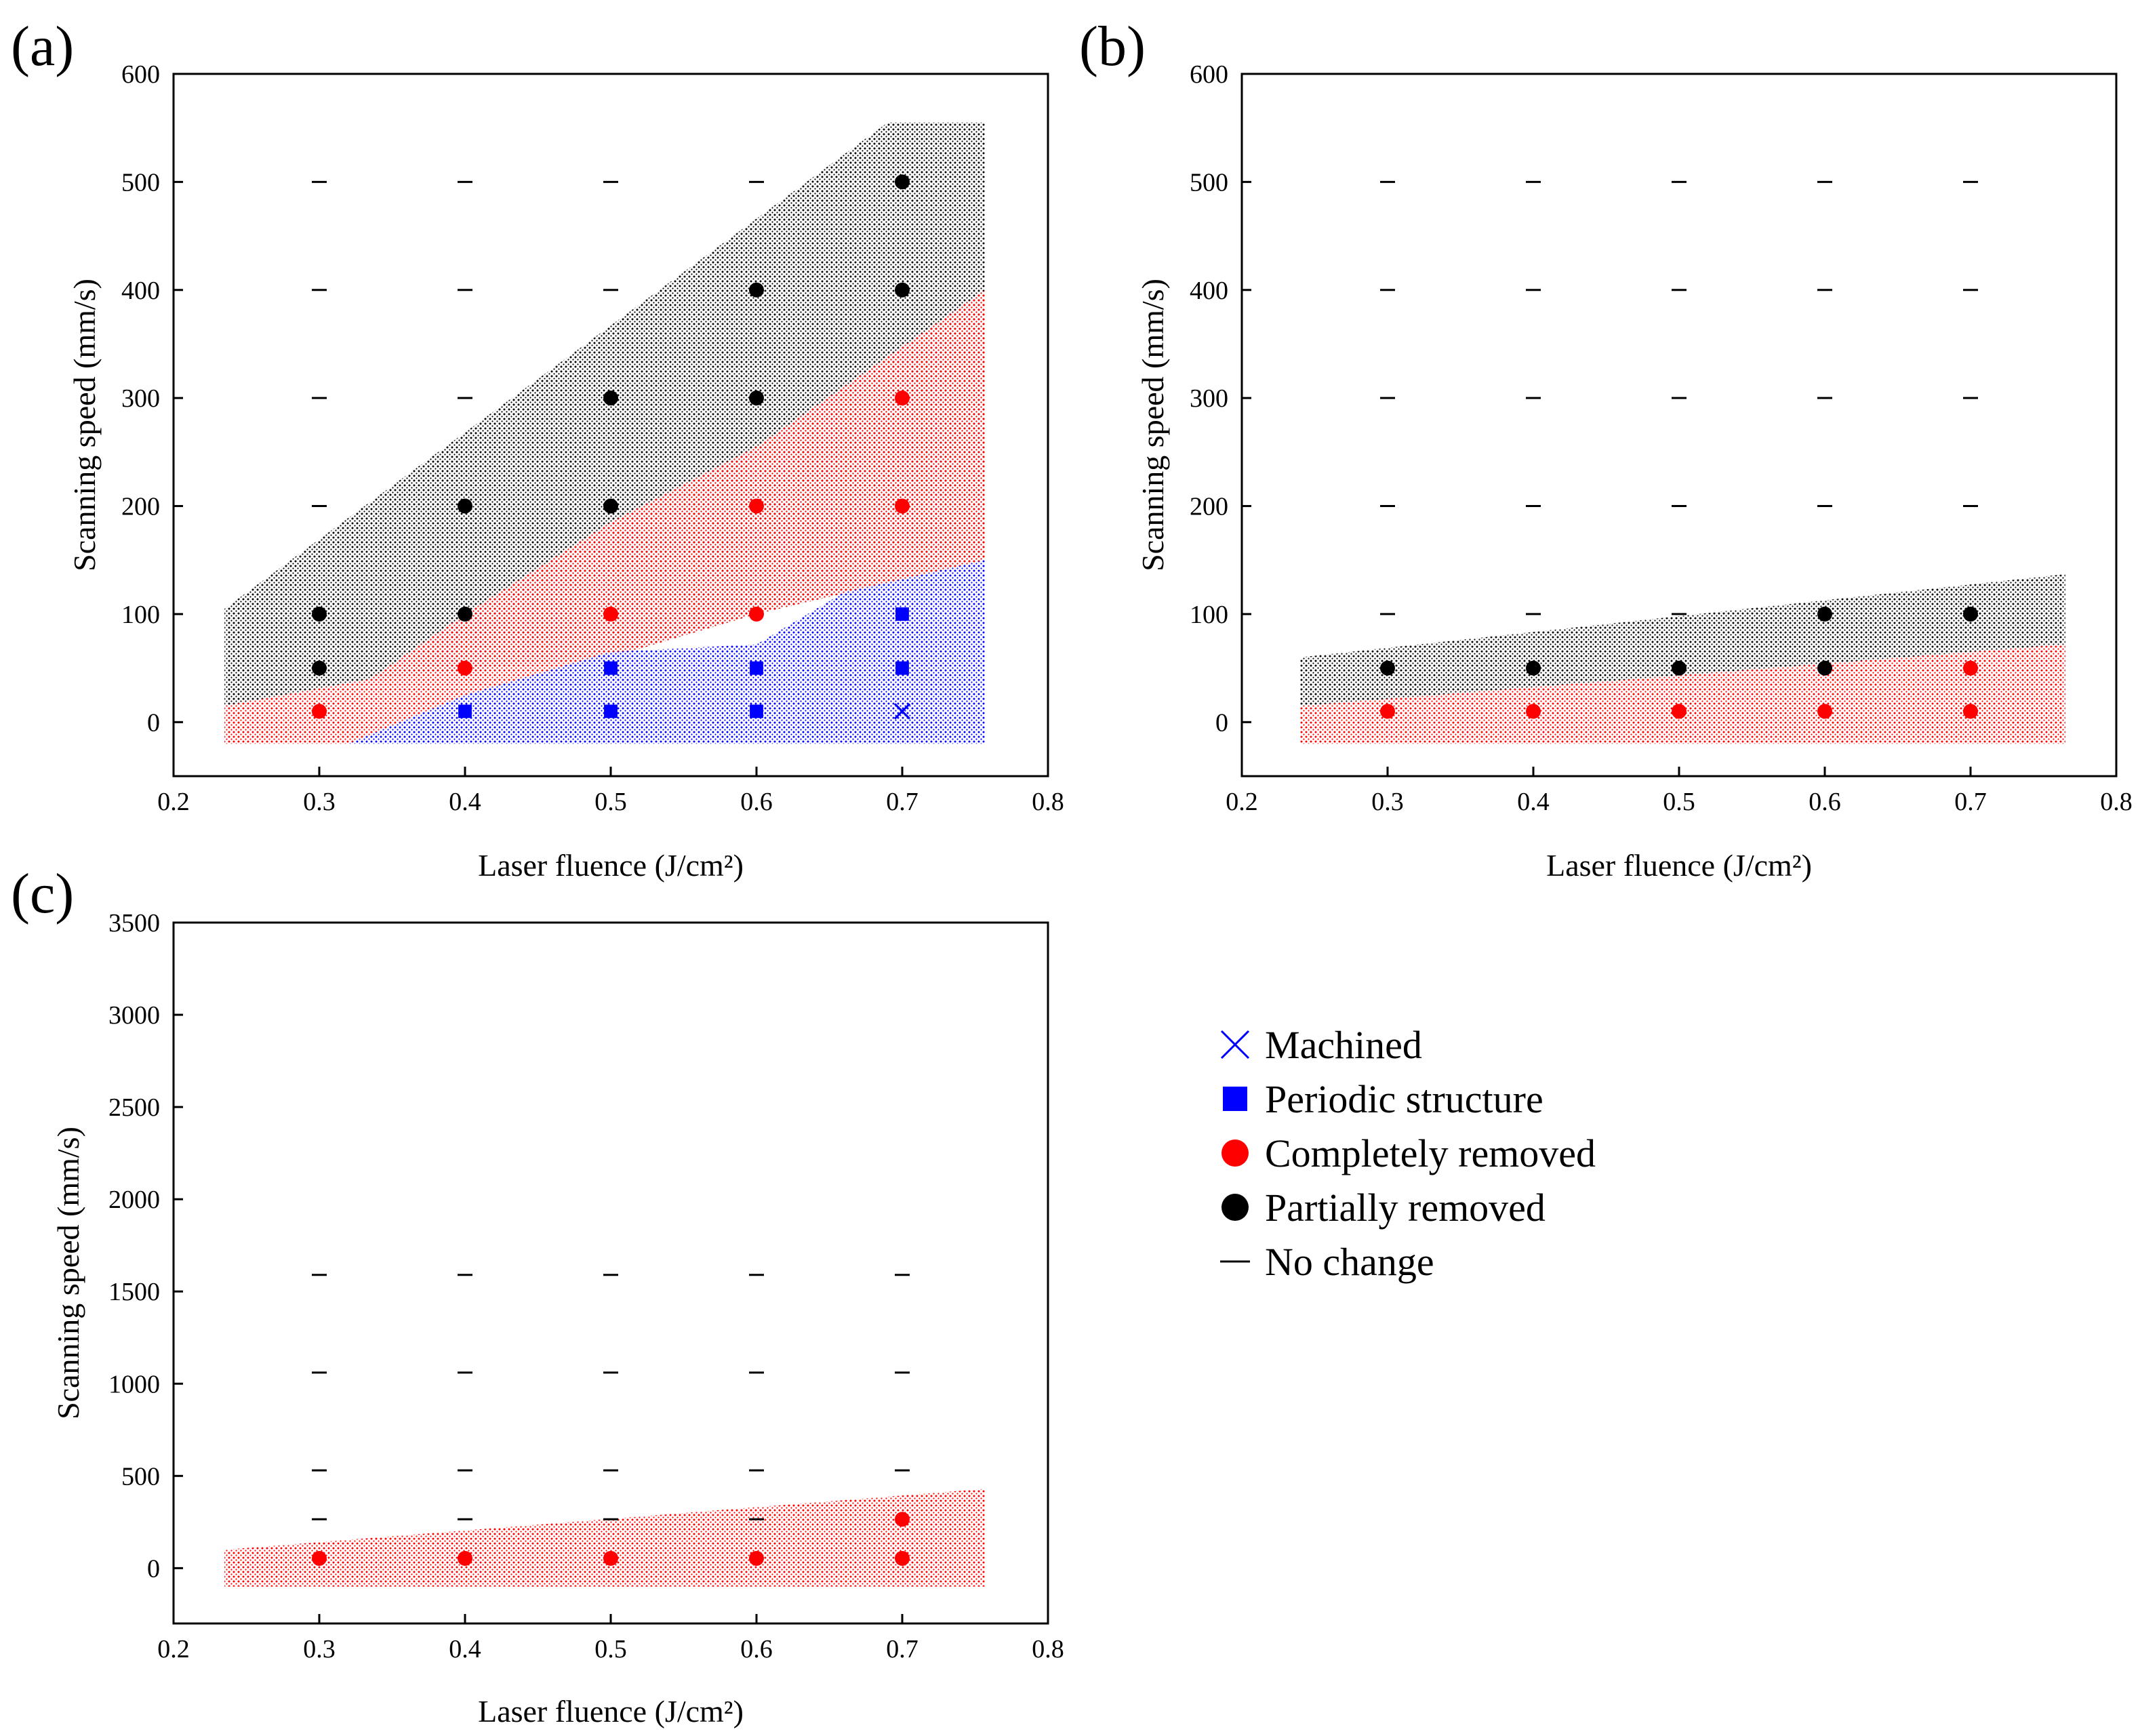 This screenshot has width=2140, height=1736. What do you see at coordinates (667, 652) in the screenshot?
I see `region-periodic-a` at bounding box center [667, 652].